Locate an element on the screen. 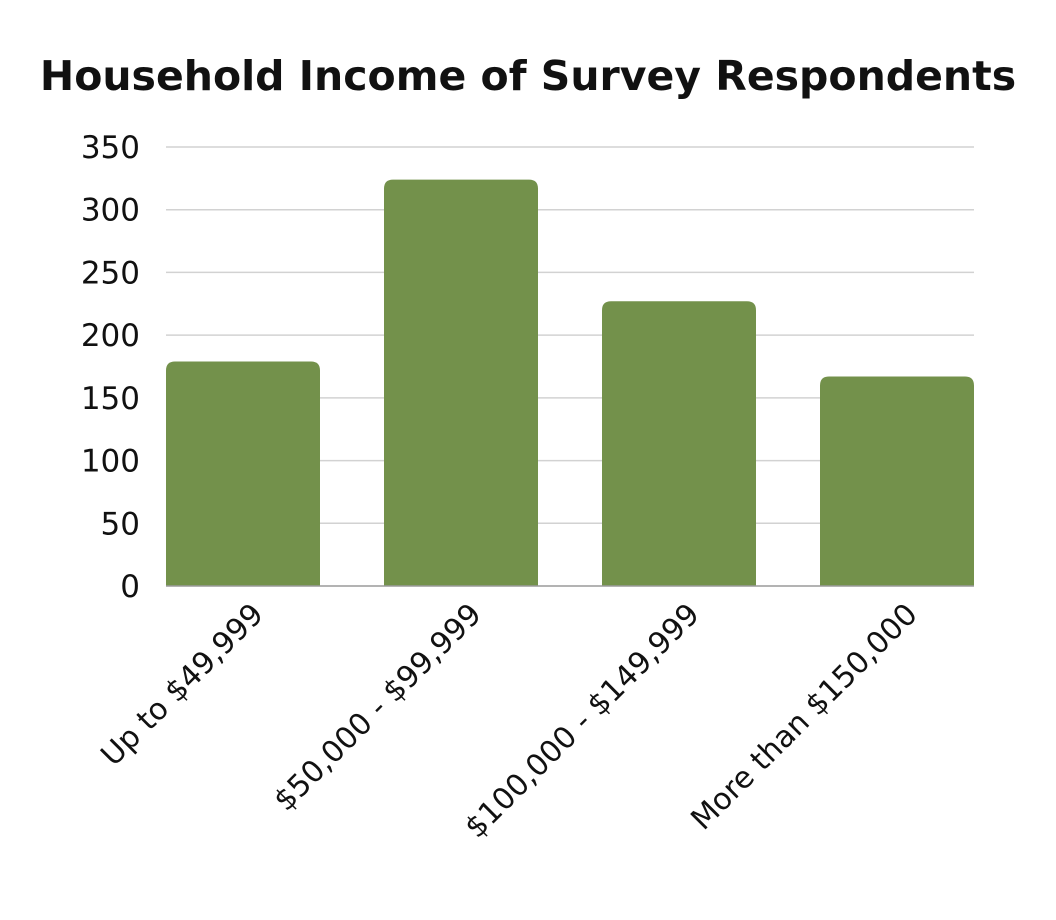  x-category-label: More than $150,000 is located at coordinates (804, 717).